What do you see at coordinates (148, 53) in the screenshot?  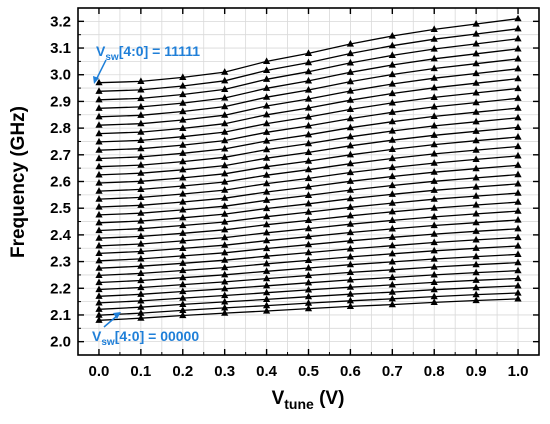 I see `annotation-top: Vsw[4:0] = 11111` at bounding box center [148, 53].